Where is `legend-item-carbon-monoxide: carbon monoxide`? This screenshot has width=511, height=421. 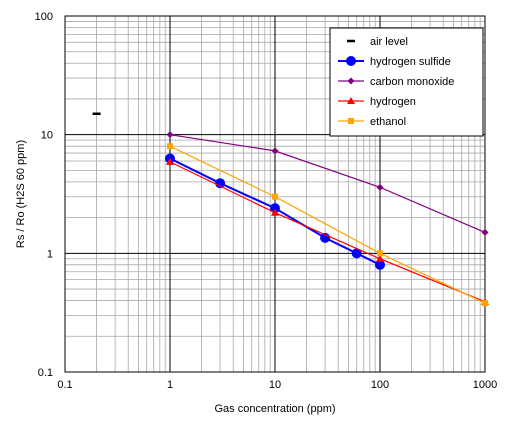 legend-item-carbon-monoxide: carbon monoxide is located at coordinates (396, 82).